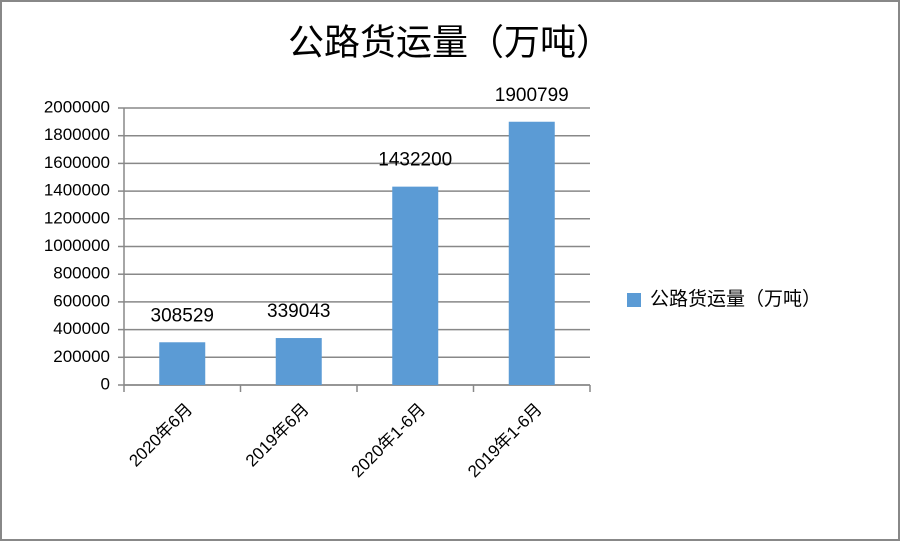  What do you see at coordinates (77, 190) in the screenshot?
I see `y-tick-label: 1400000` at bounding box center [77, 190].